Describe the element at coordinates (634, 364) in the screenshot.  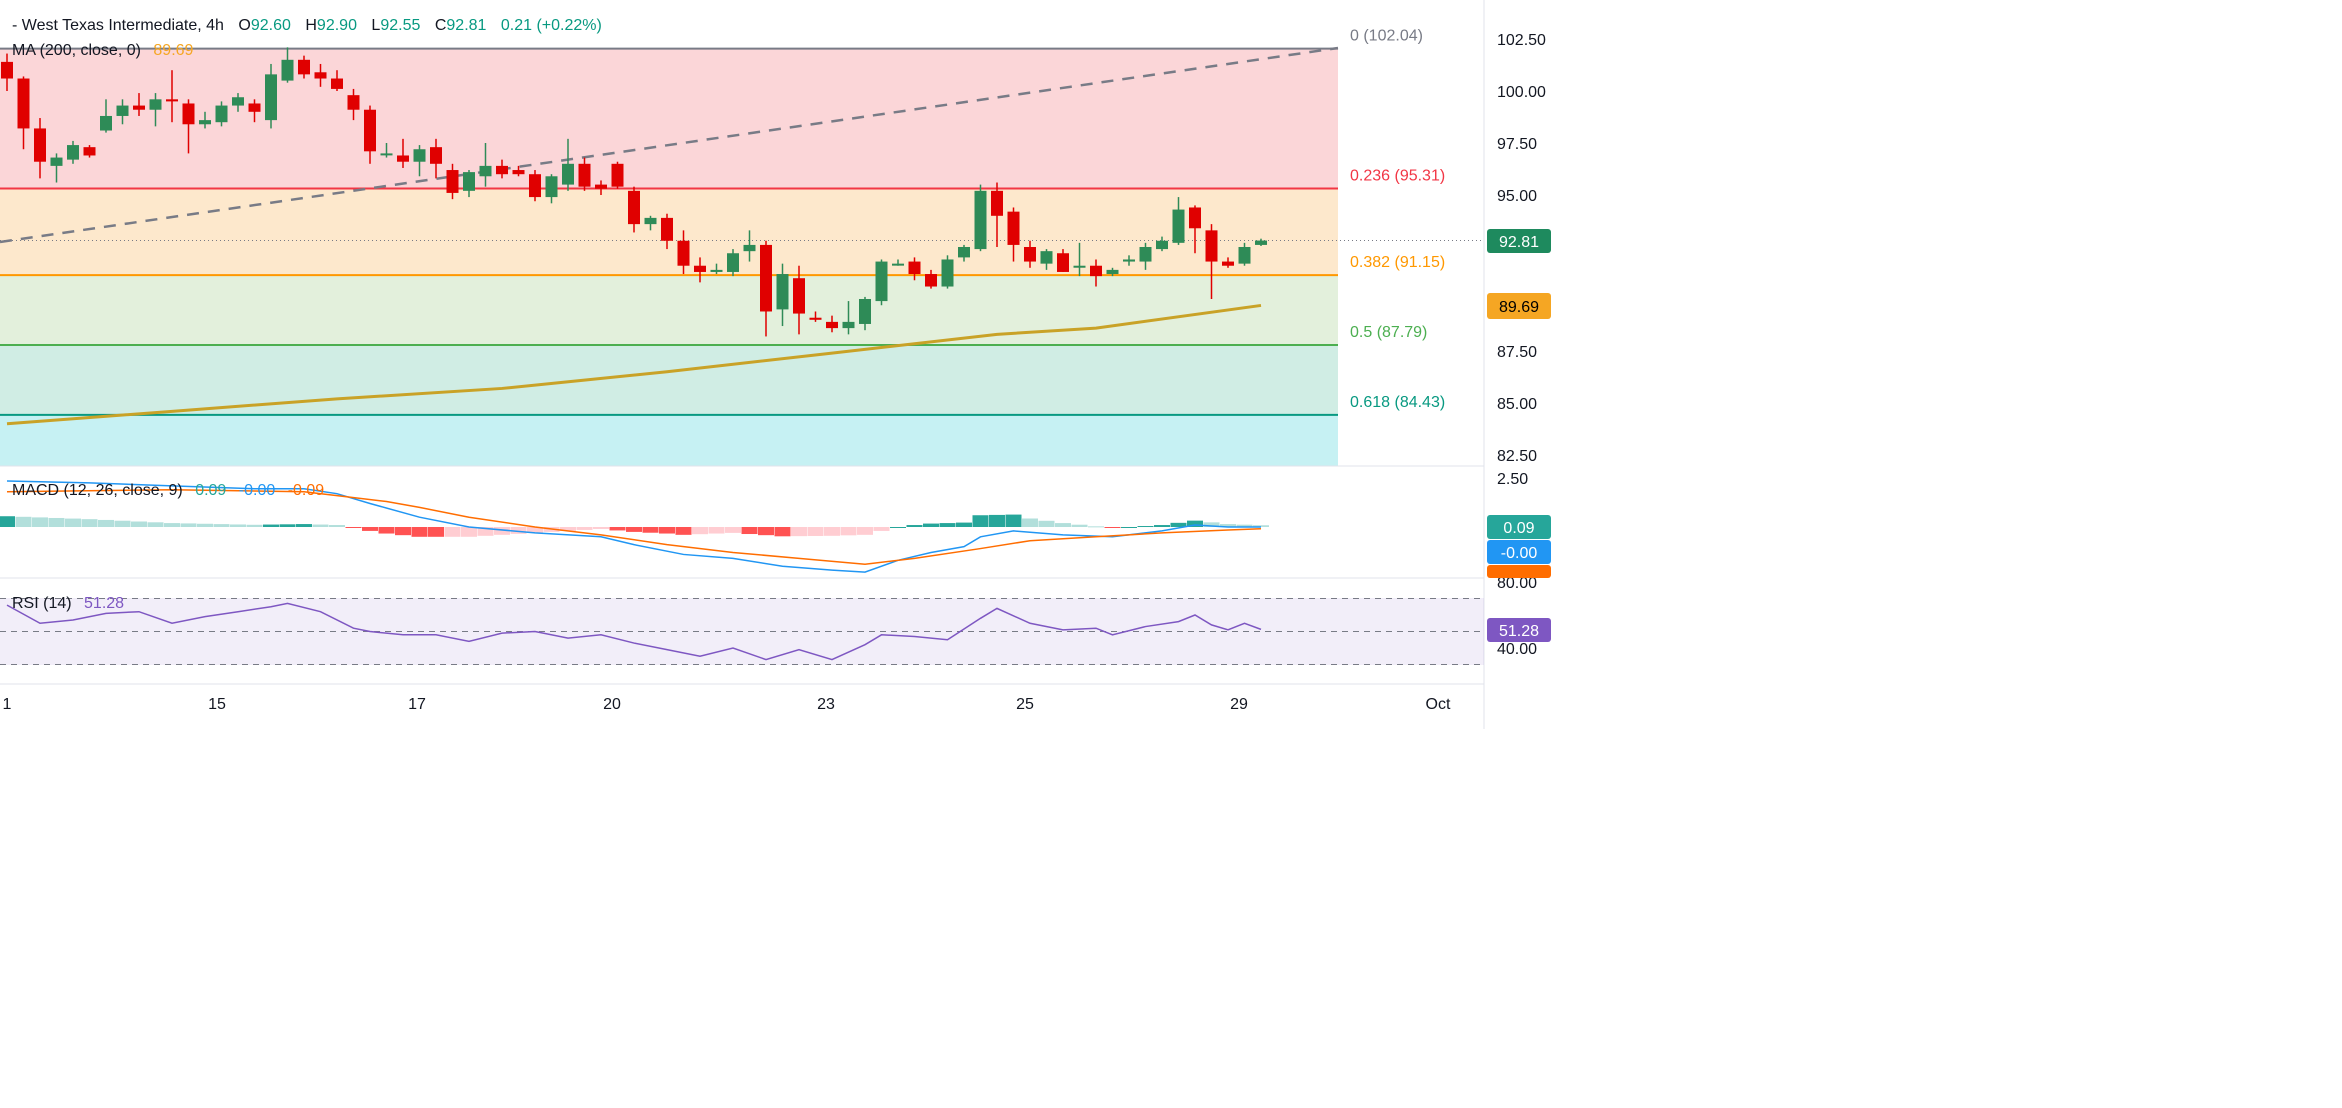
I see `ma200-line` at that location.